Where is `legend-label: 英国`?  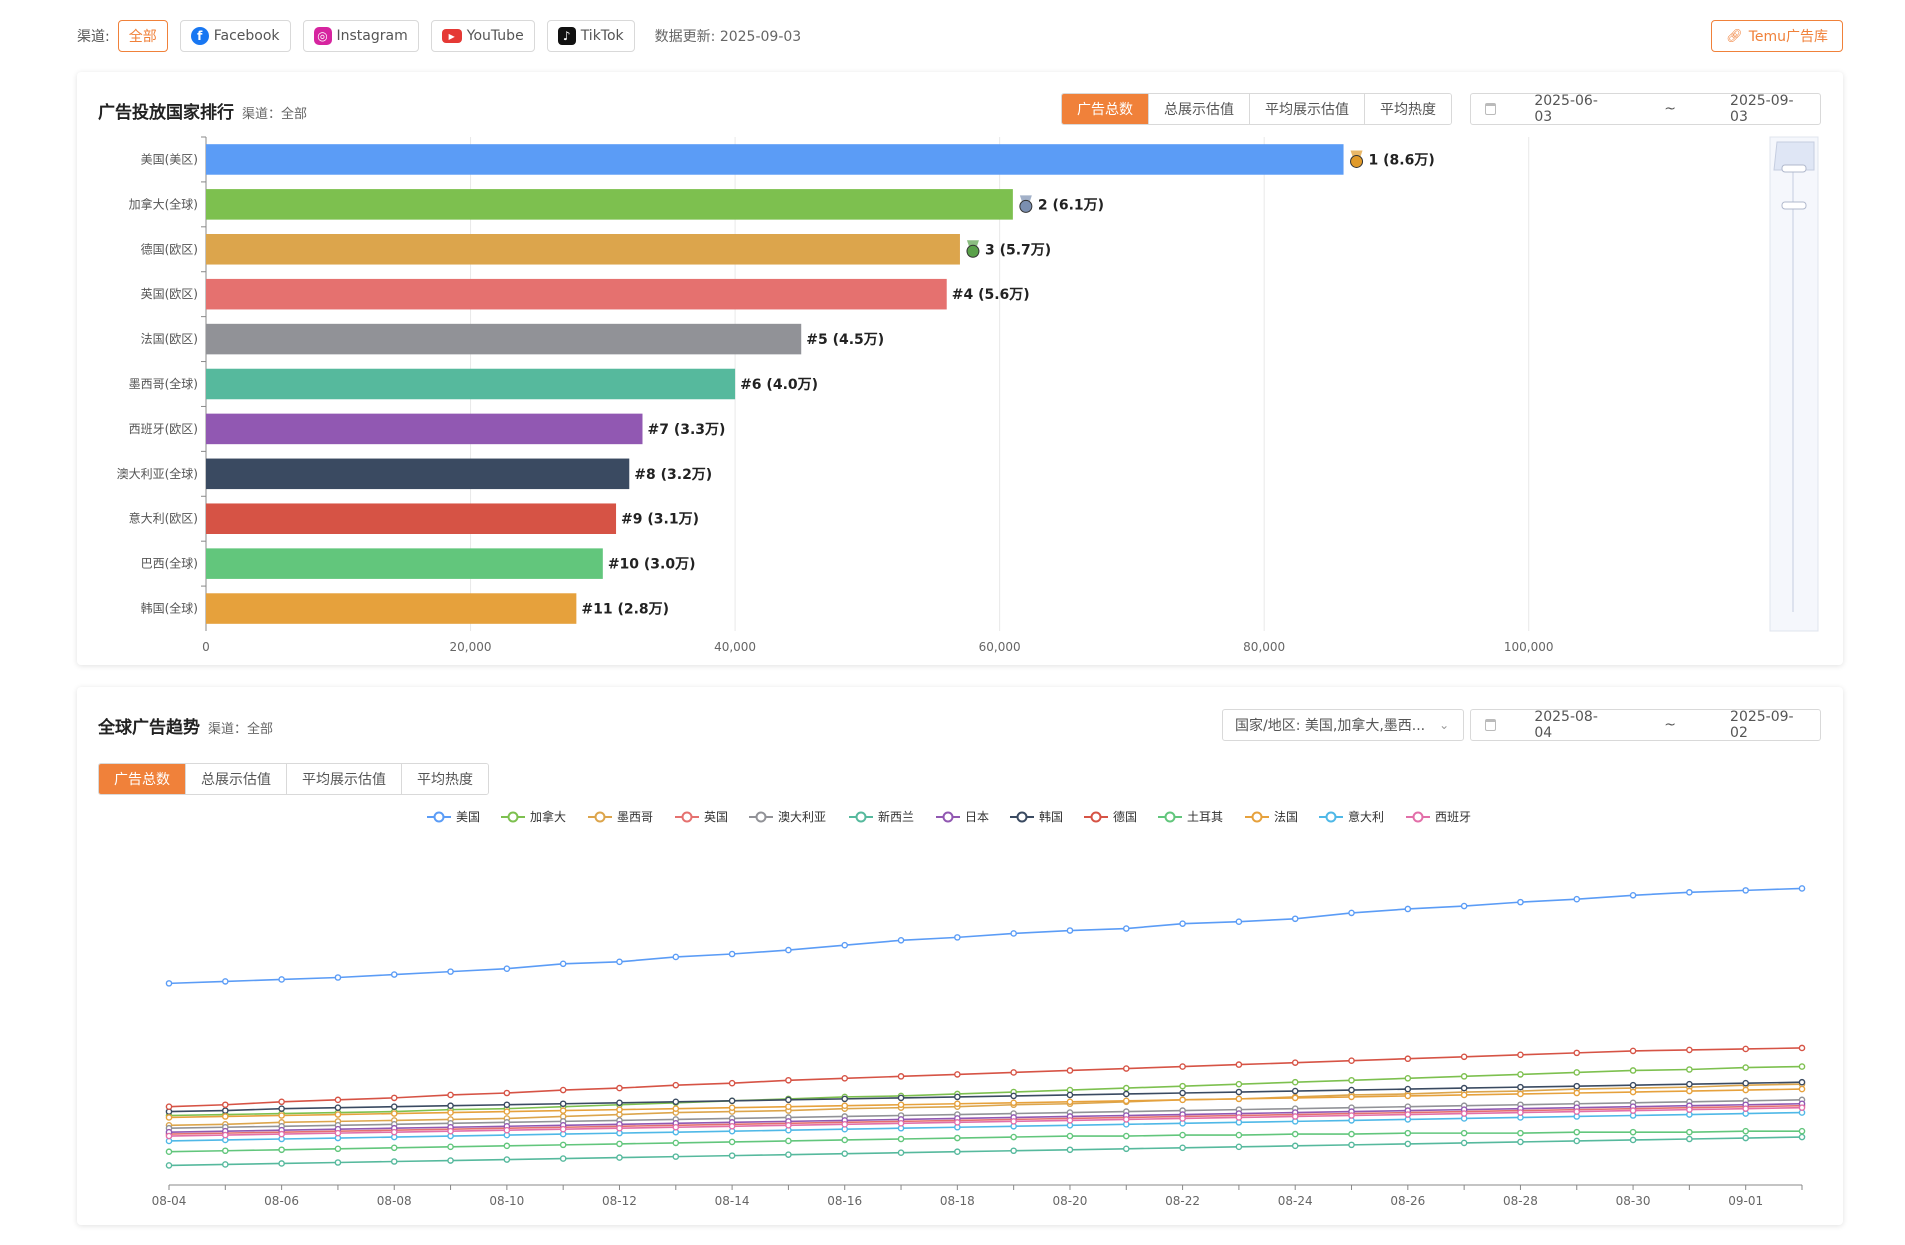
legend-label: 英国 is located at coordinates (716, 817).